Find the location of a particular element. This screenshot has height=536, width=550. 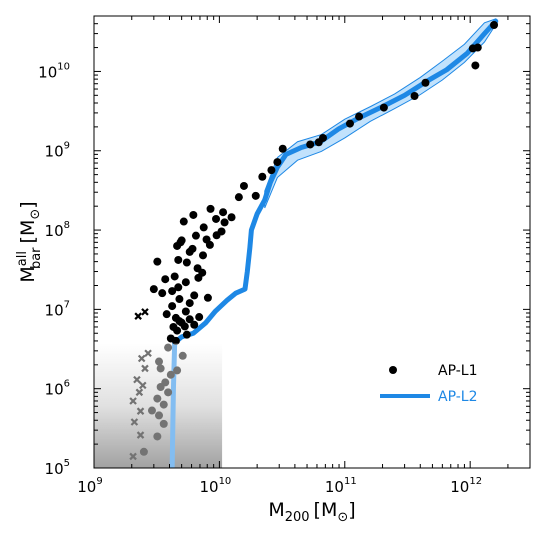

x-tick-label: 1012 is located at coordinates (466, 486).